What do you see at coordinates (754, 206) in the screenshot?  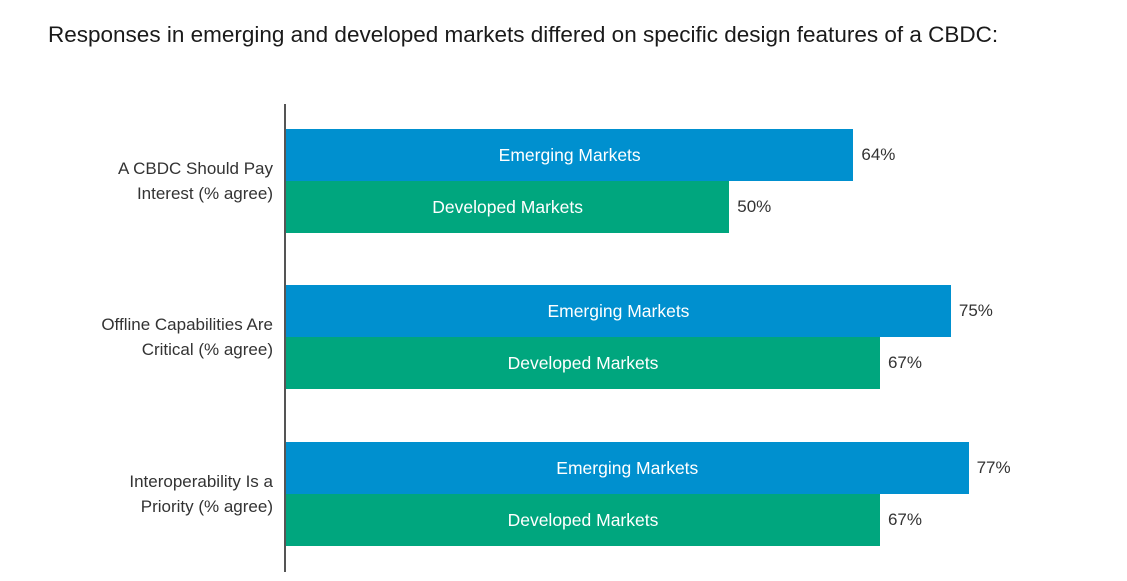 I see `data-label: 50%` at bounding box center [754, 206].